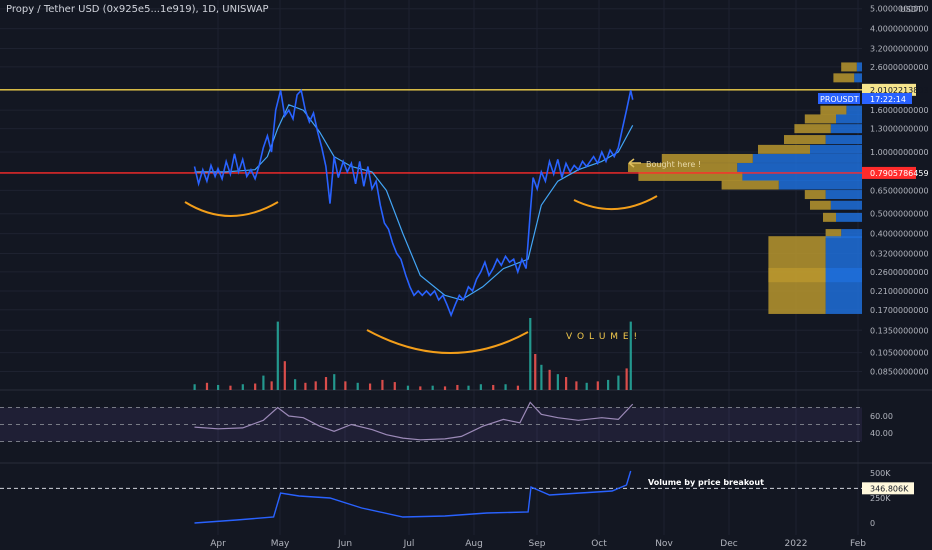 This screenshot has height=550, width=932. Describe the element at coordinates (880, 498) in the screenshot. I see `obv-tick-label: 250K` at that location.